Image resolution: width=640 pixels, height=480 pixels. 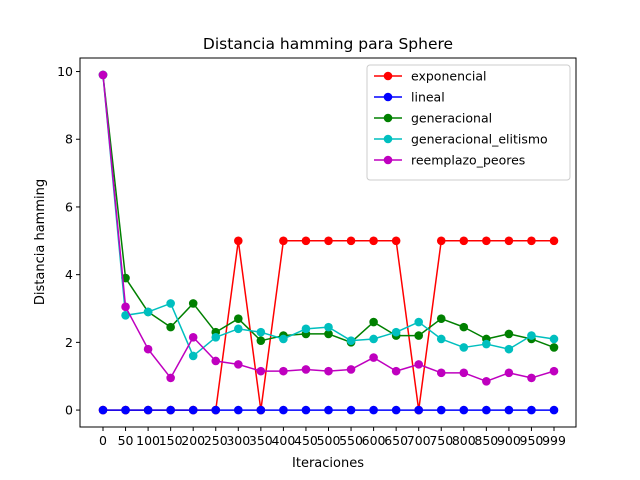 I want to click on legend-label-reemplazo_peores: reemplazo_peores, so click(x=468, y=160).